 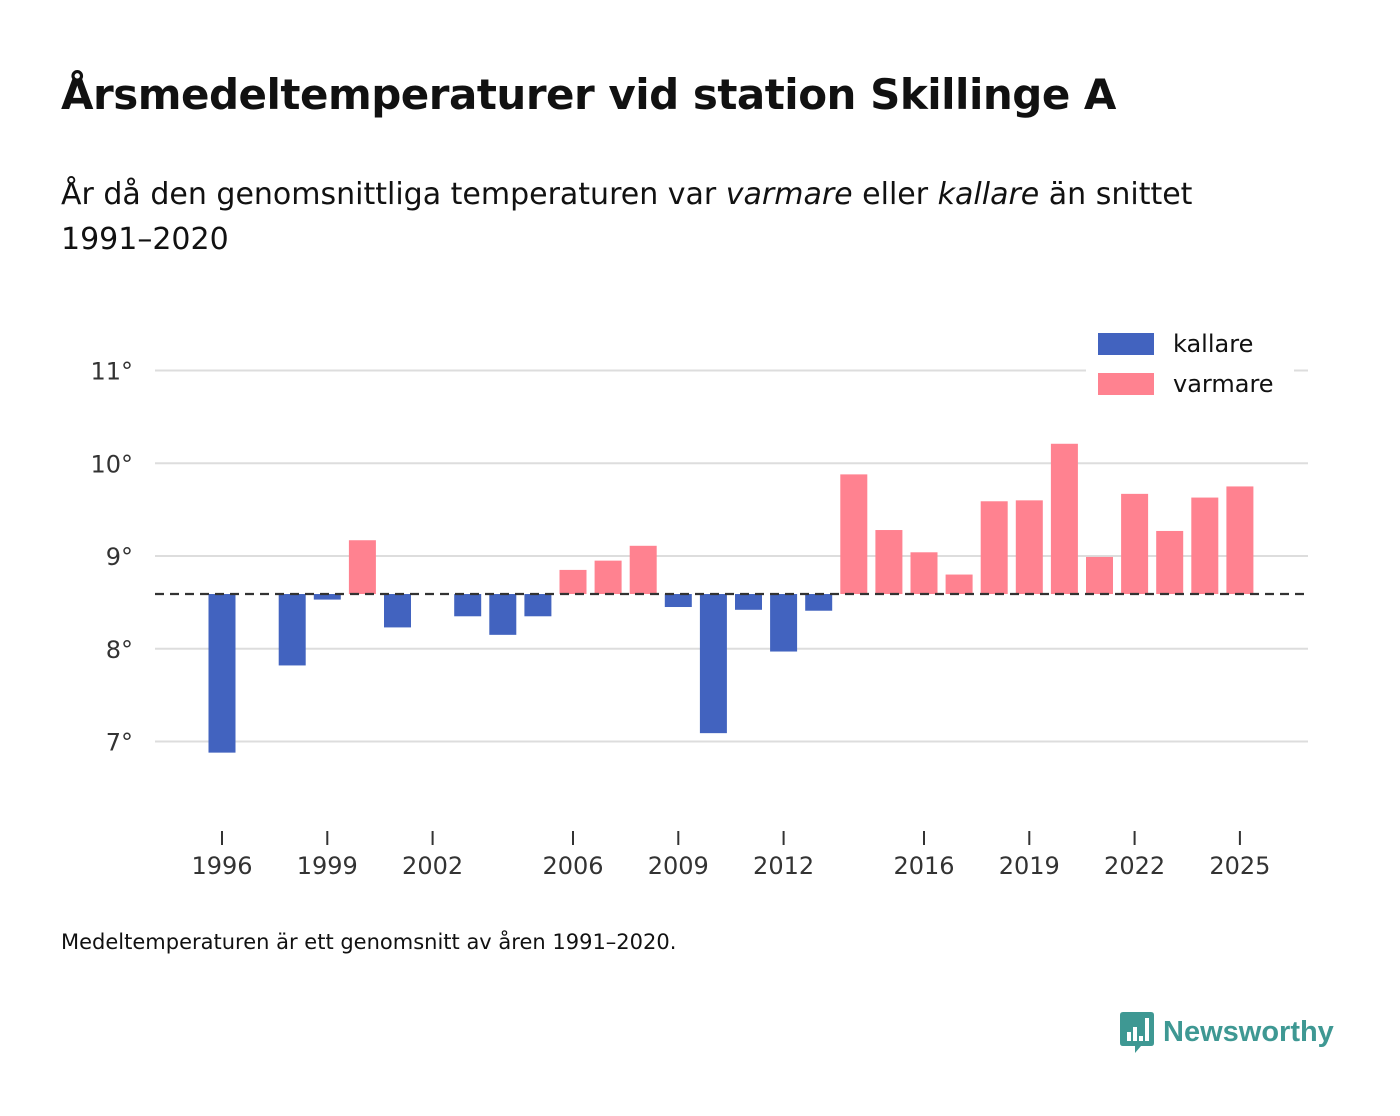 What do you see at coordinates (221, 866) in the screenshot?
I see `x-tick-label-1996: 1996` at bounding box center [221, 866].